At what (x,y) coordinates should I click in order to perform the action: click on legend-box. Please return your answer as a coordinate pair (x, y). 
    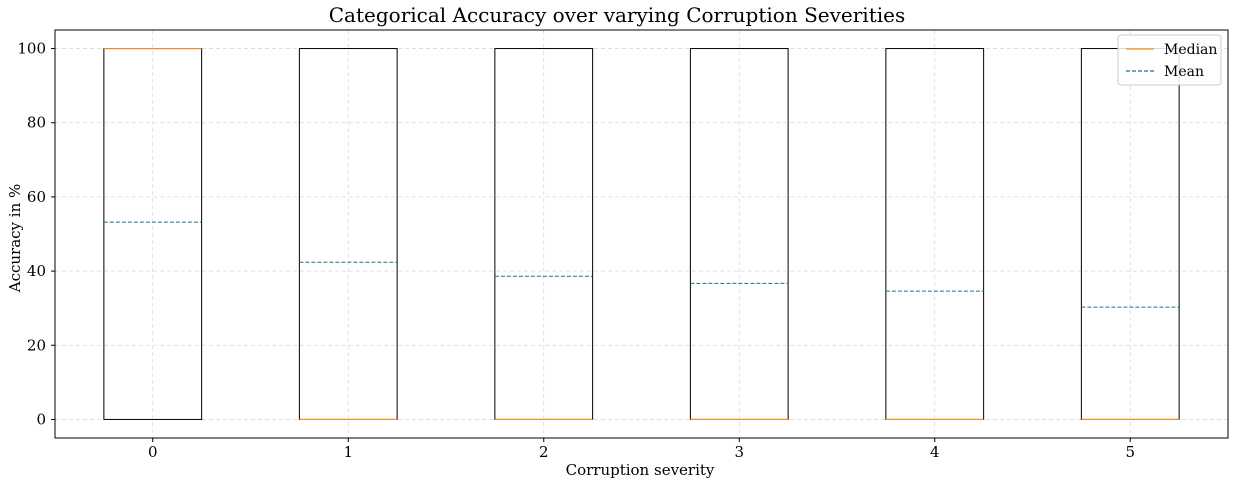
    Looking at the image, I should click on (1169, 60).